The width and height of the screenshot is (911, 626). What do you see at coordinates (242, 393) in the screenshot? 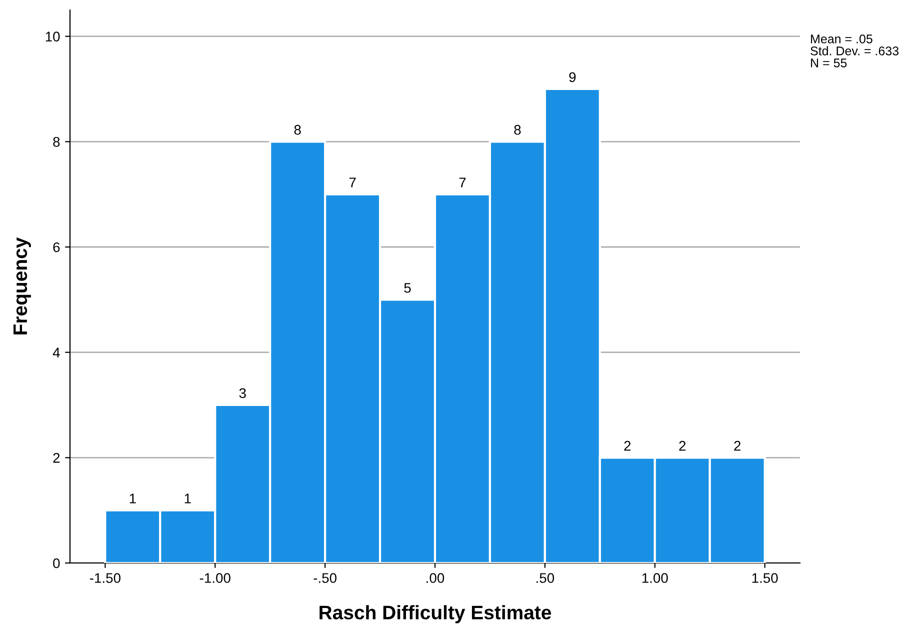
I see `data-label: 3` at bounding box center [242, 393].